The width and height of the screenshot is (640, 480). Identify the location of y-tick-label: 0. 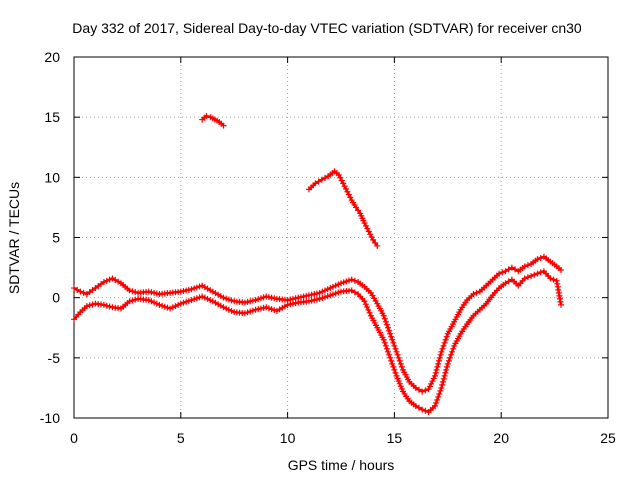
(56, 298).